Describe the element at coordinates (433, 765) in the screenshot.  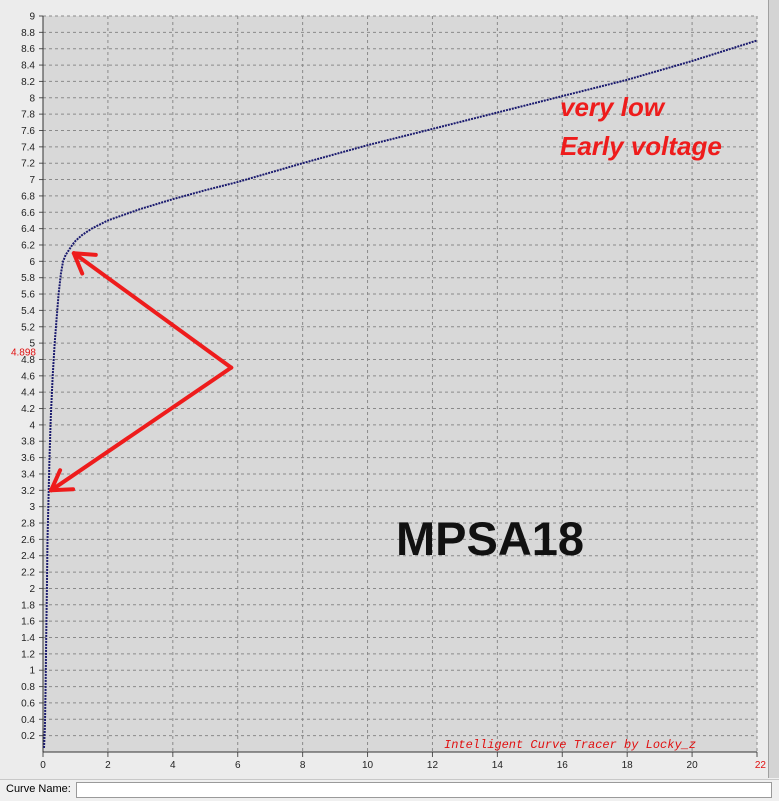
I see `x-tick-label: 12` at that location.